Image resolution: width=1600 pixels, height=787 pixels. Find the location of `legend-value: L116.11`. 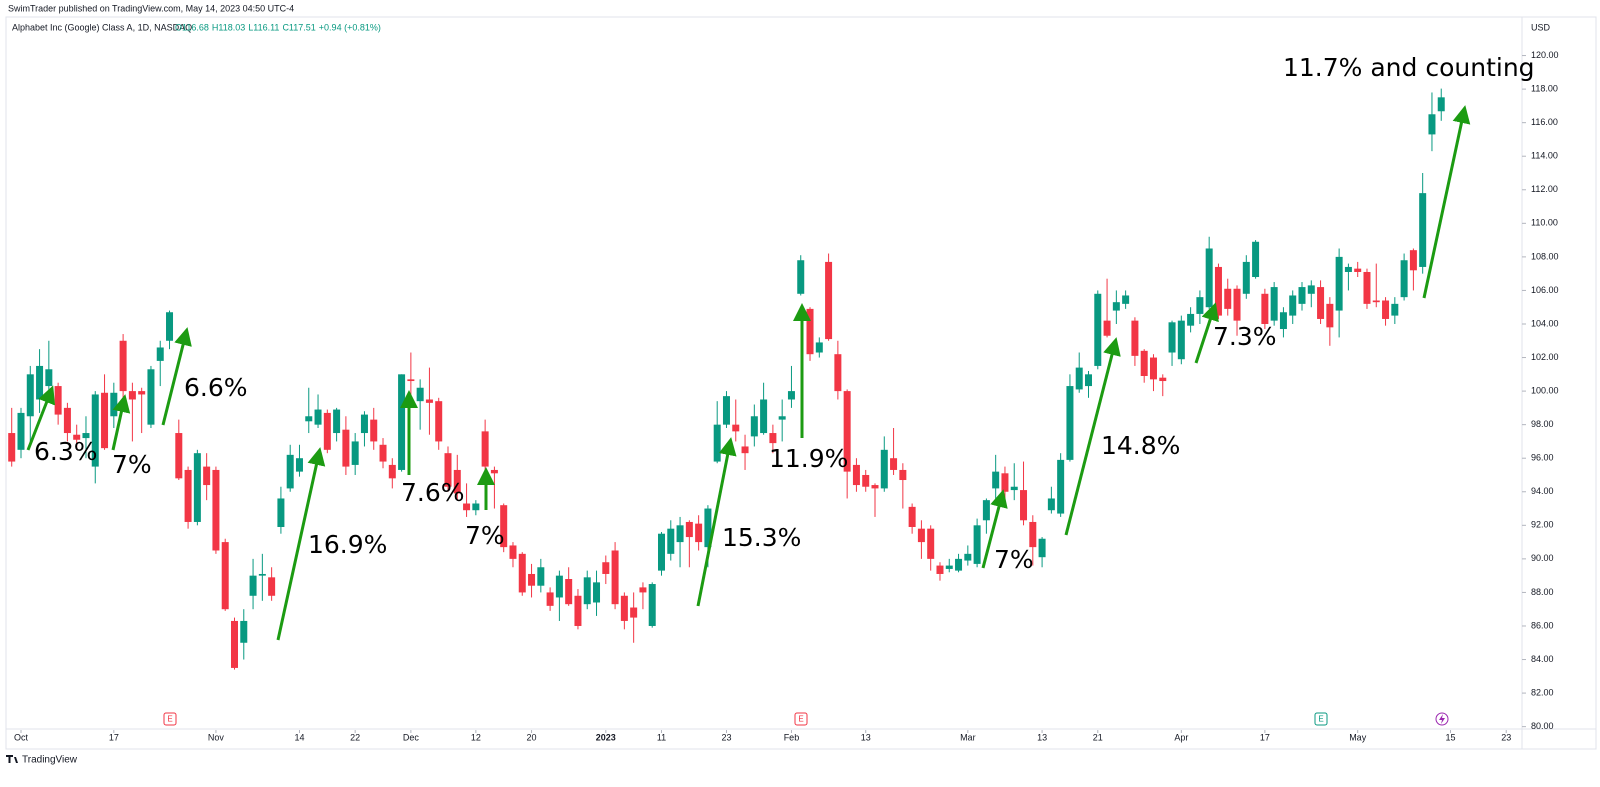

legend-value: L116.11 is located at coordinates (263, 27).